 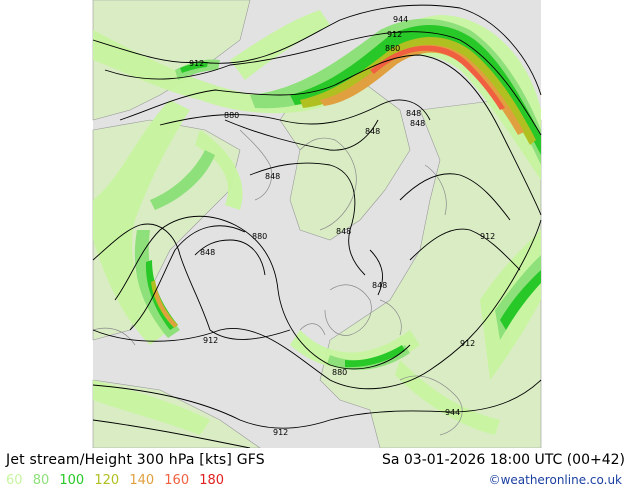 What do you see at coordinates (41, 480) in the screenshot?
I see `legend-item-80: 80` at bounding box center [41, 480].